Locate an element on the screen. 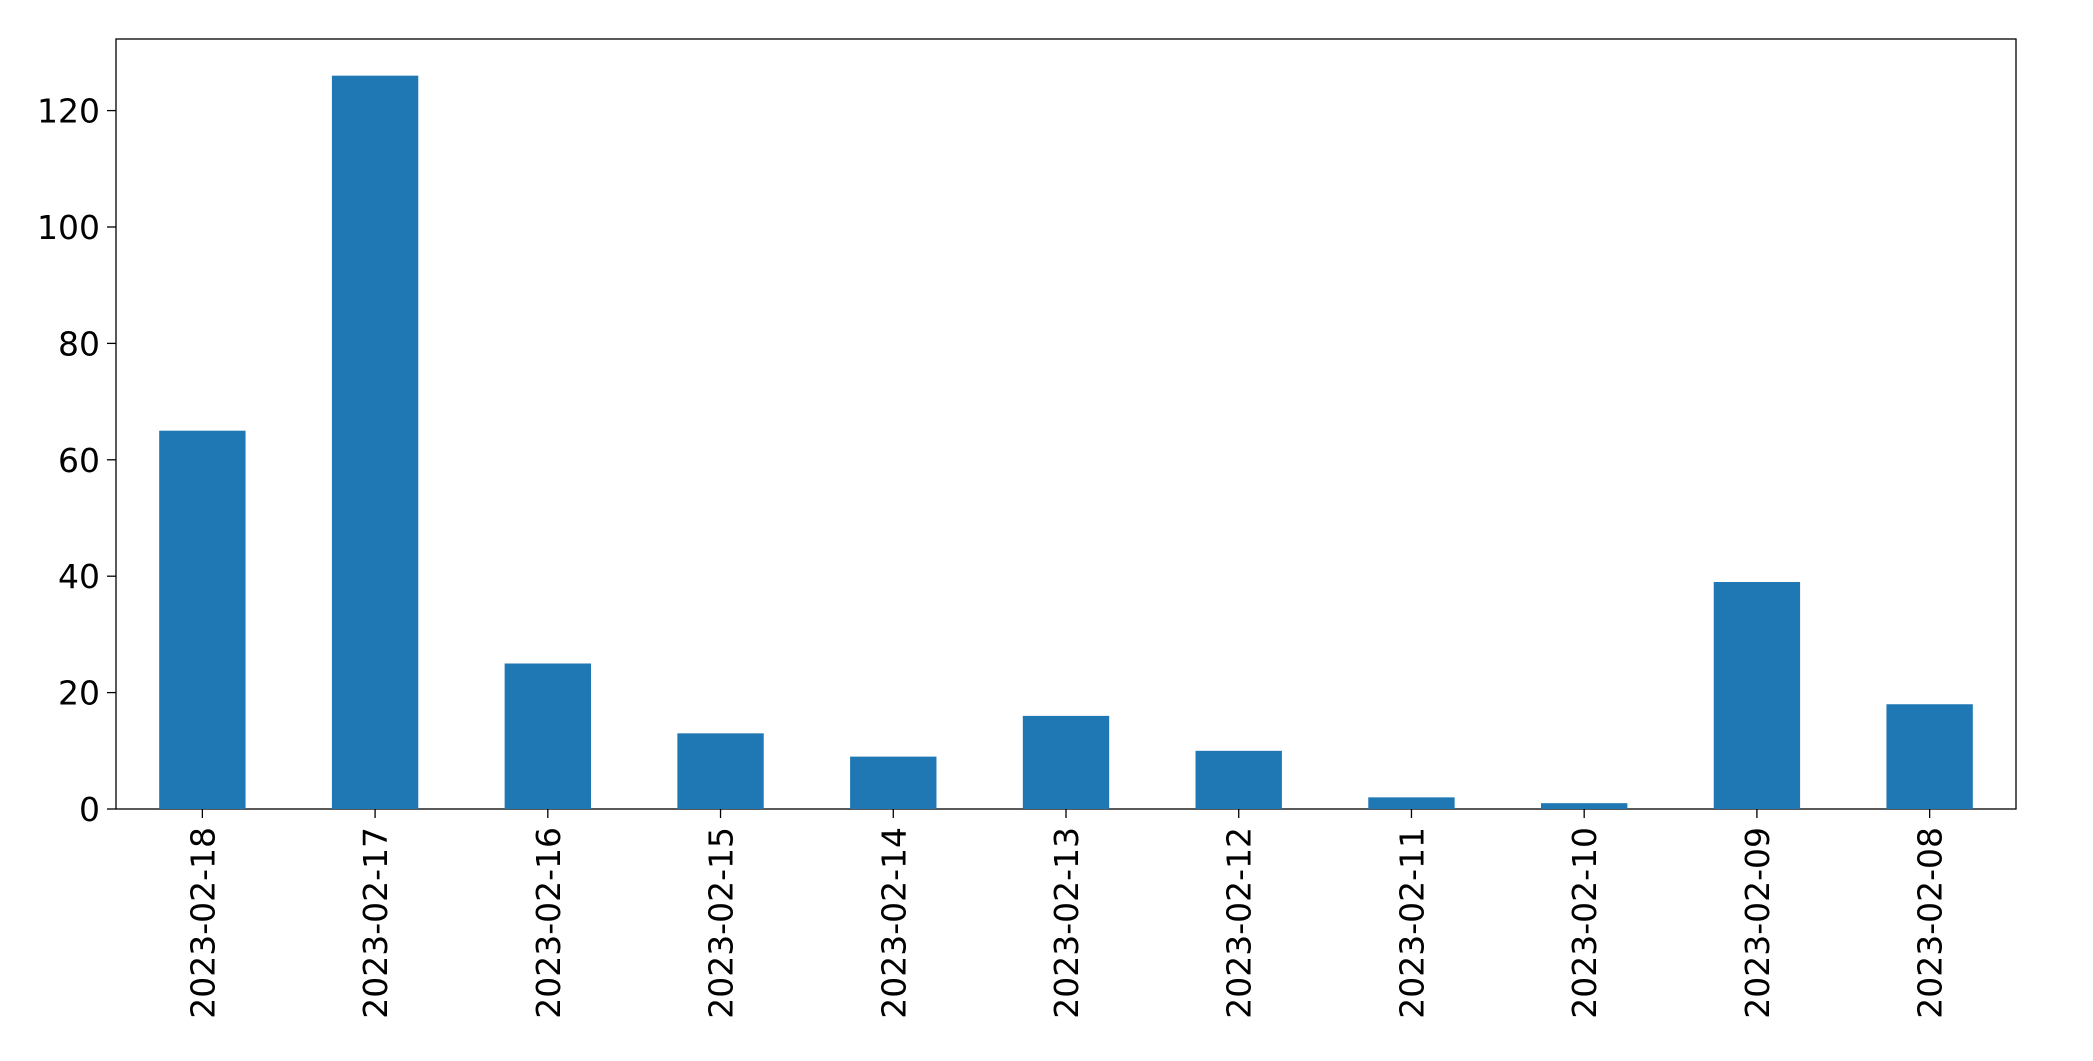 The image size is (2093, 1061). x-tick-label: 2023-02-09 is located at coordinates (1757, 923).